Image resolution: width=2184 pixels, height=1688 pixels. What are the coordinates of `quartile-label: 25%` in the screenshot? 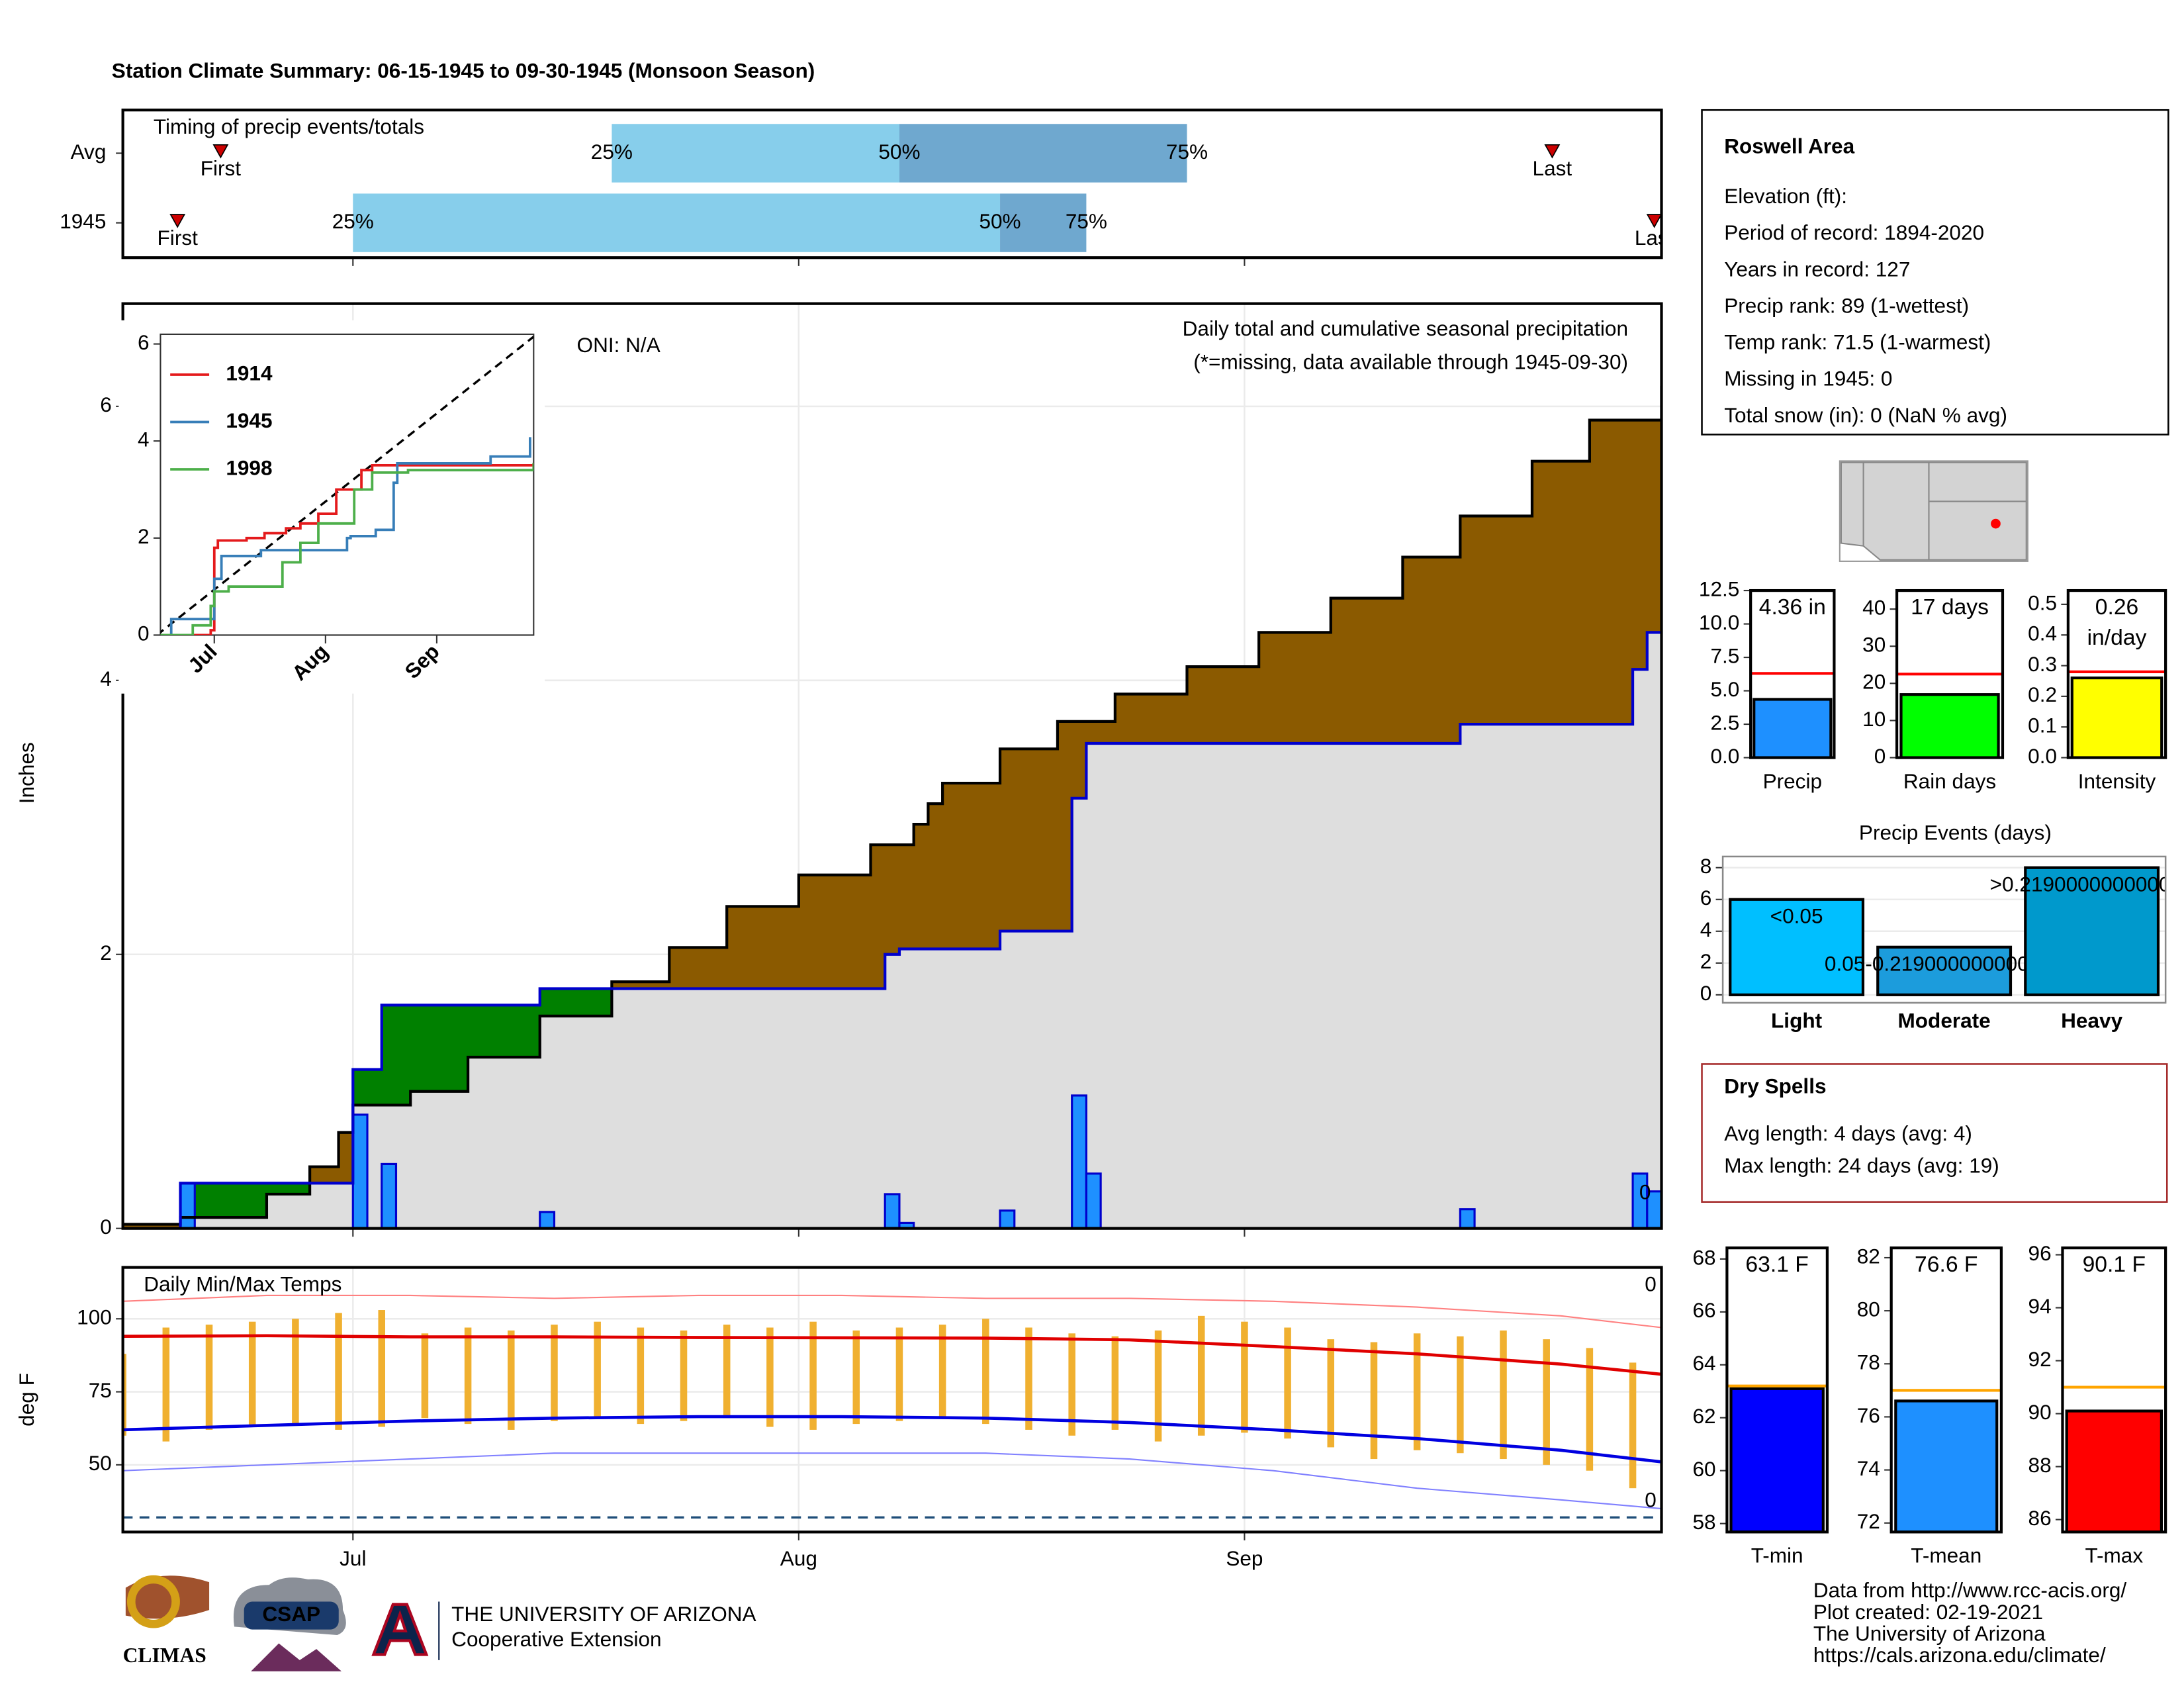 It's located at (353, 221).